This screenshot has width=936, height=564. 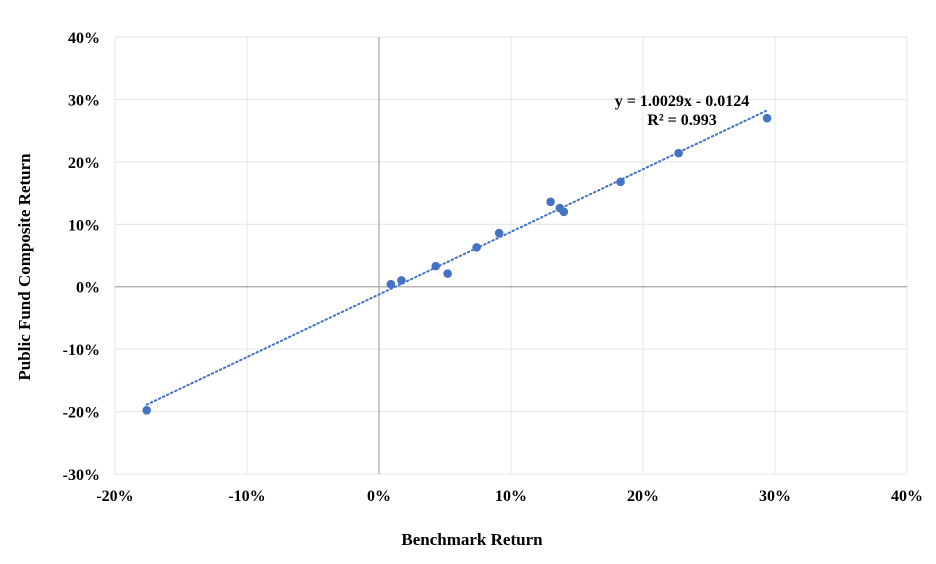 What do you see at coordinates (643, 496) in the screenshot?
I see `x-tick-label: 20%` at bounding box center [643, 496].